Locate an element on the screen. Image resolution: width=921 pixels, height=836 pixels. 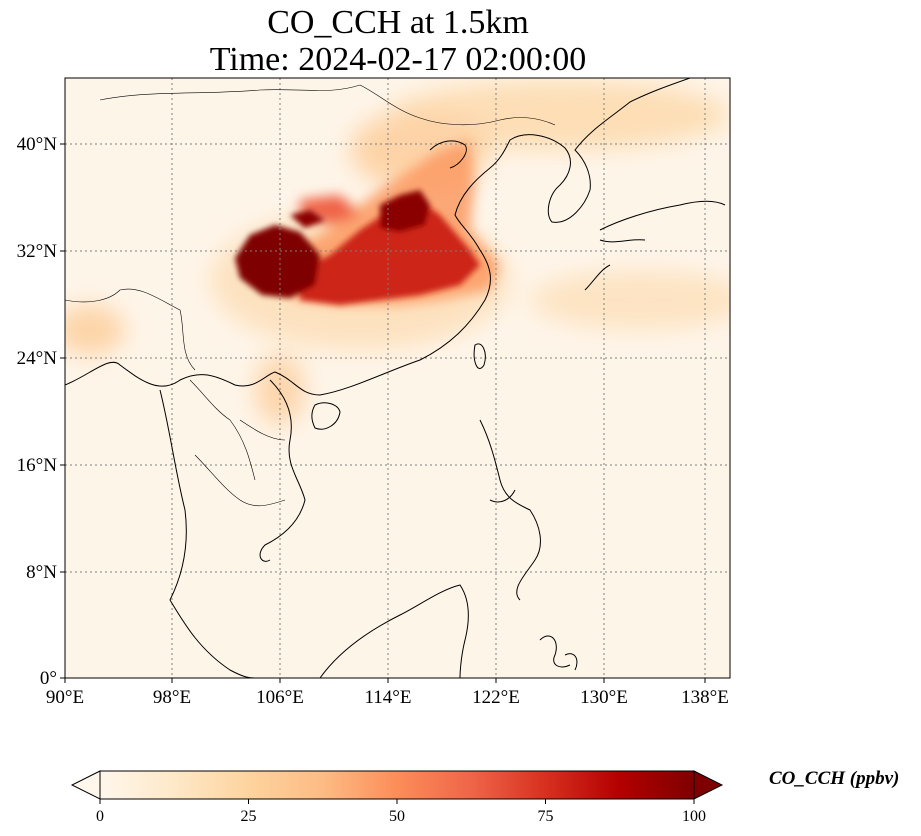
lon-tick-label: 98°E is located at coordinates (172, 697).